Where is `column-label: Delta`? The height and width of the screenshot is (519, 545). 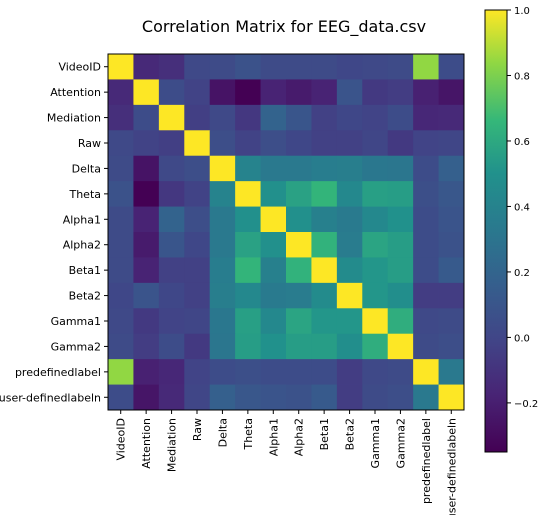
column-label: Delta is located at coordinates (222, 432).